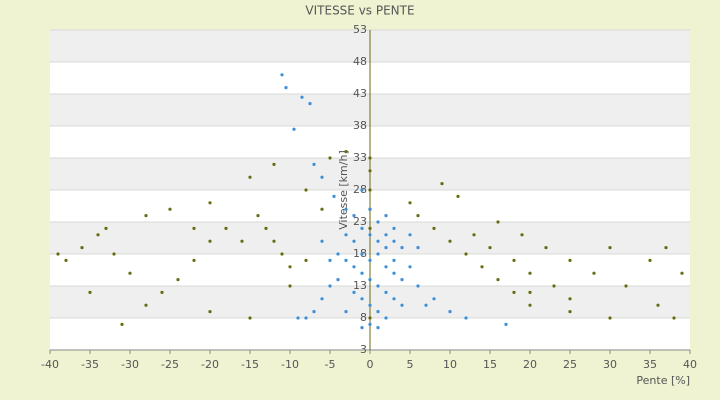 This screenshot has height=400, width=720. What do you see at coordinates (170, 364) in the screenshot?
I see `x-tick-label: -25` at bounding box center [170, 364].